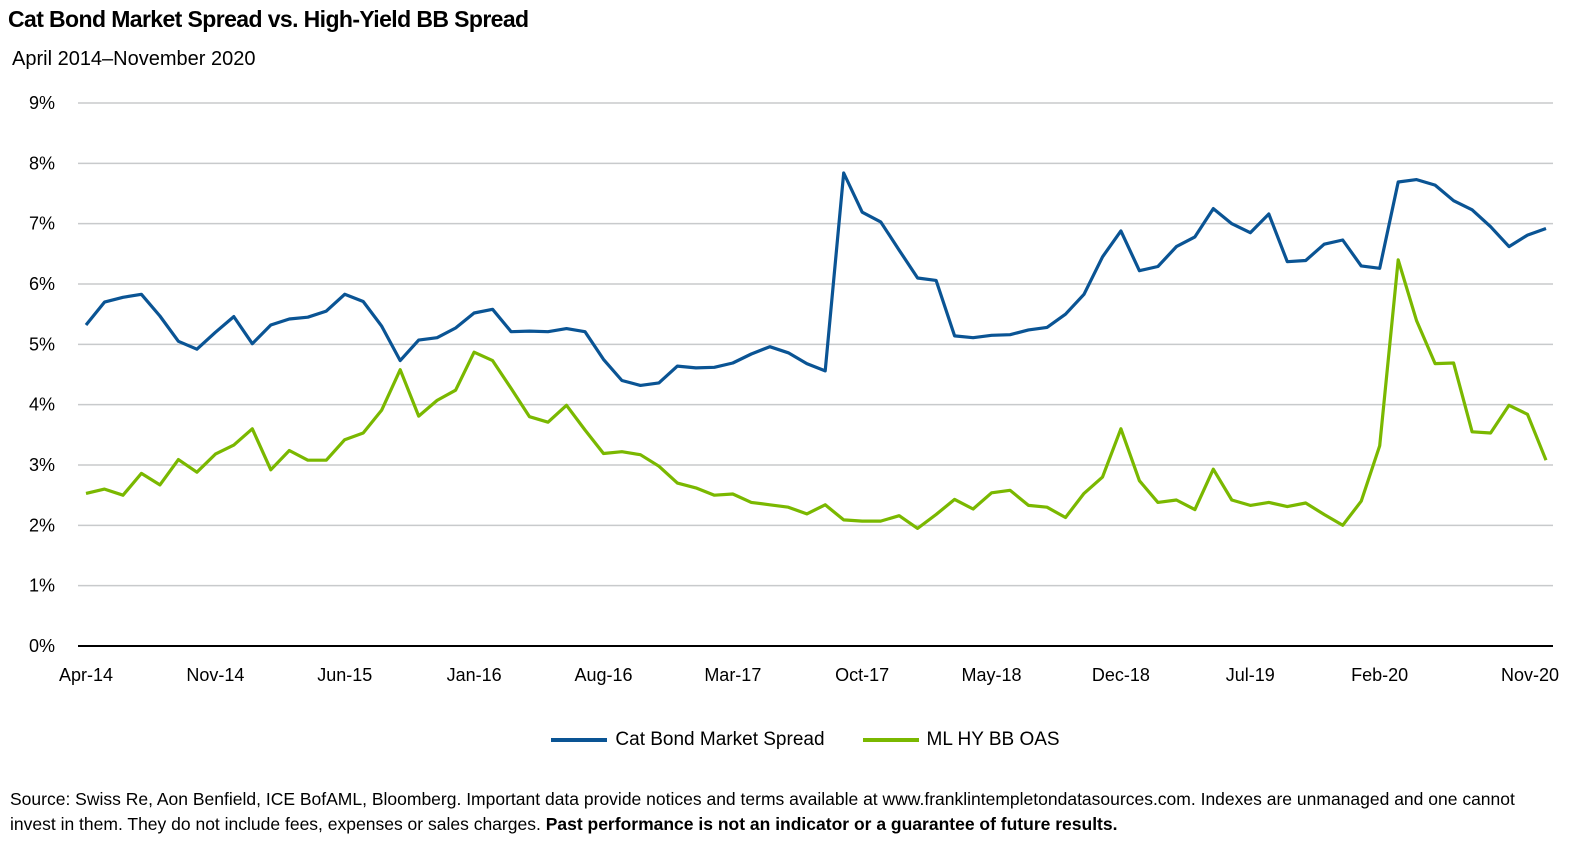 The height and width of the screenshot is (850, 1586). What do you see at coordinates (86, 675) in the screenshot?
I see `x-tick-label: Apr-14` at bounding box center [86, 675].